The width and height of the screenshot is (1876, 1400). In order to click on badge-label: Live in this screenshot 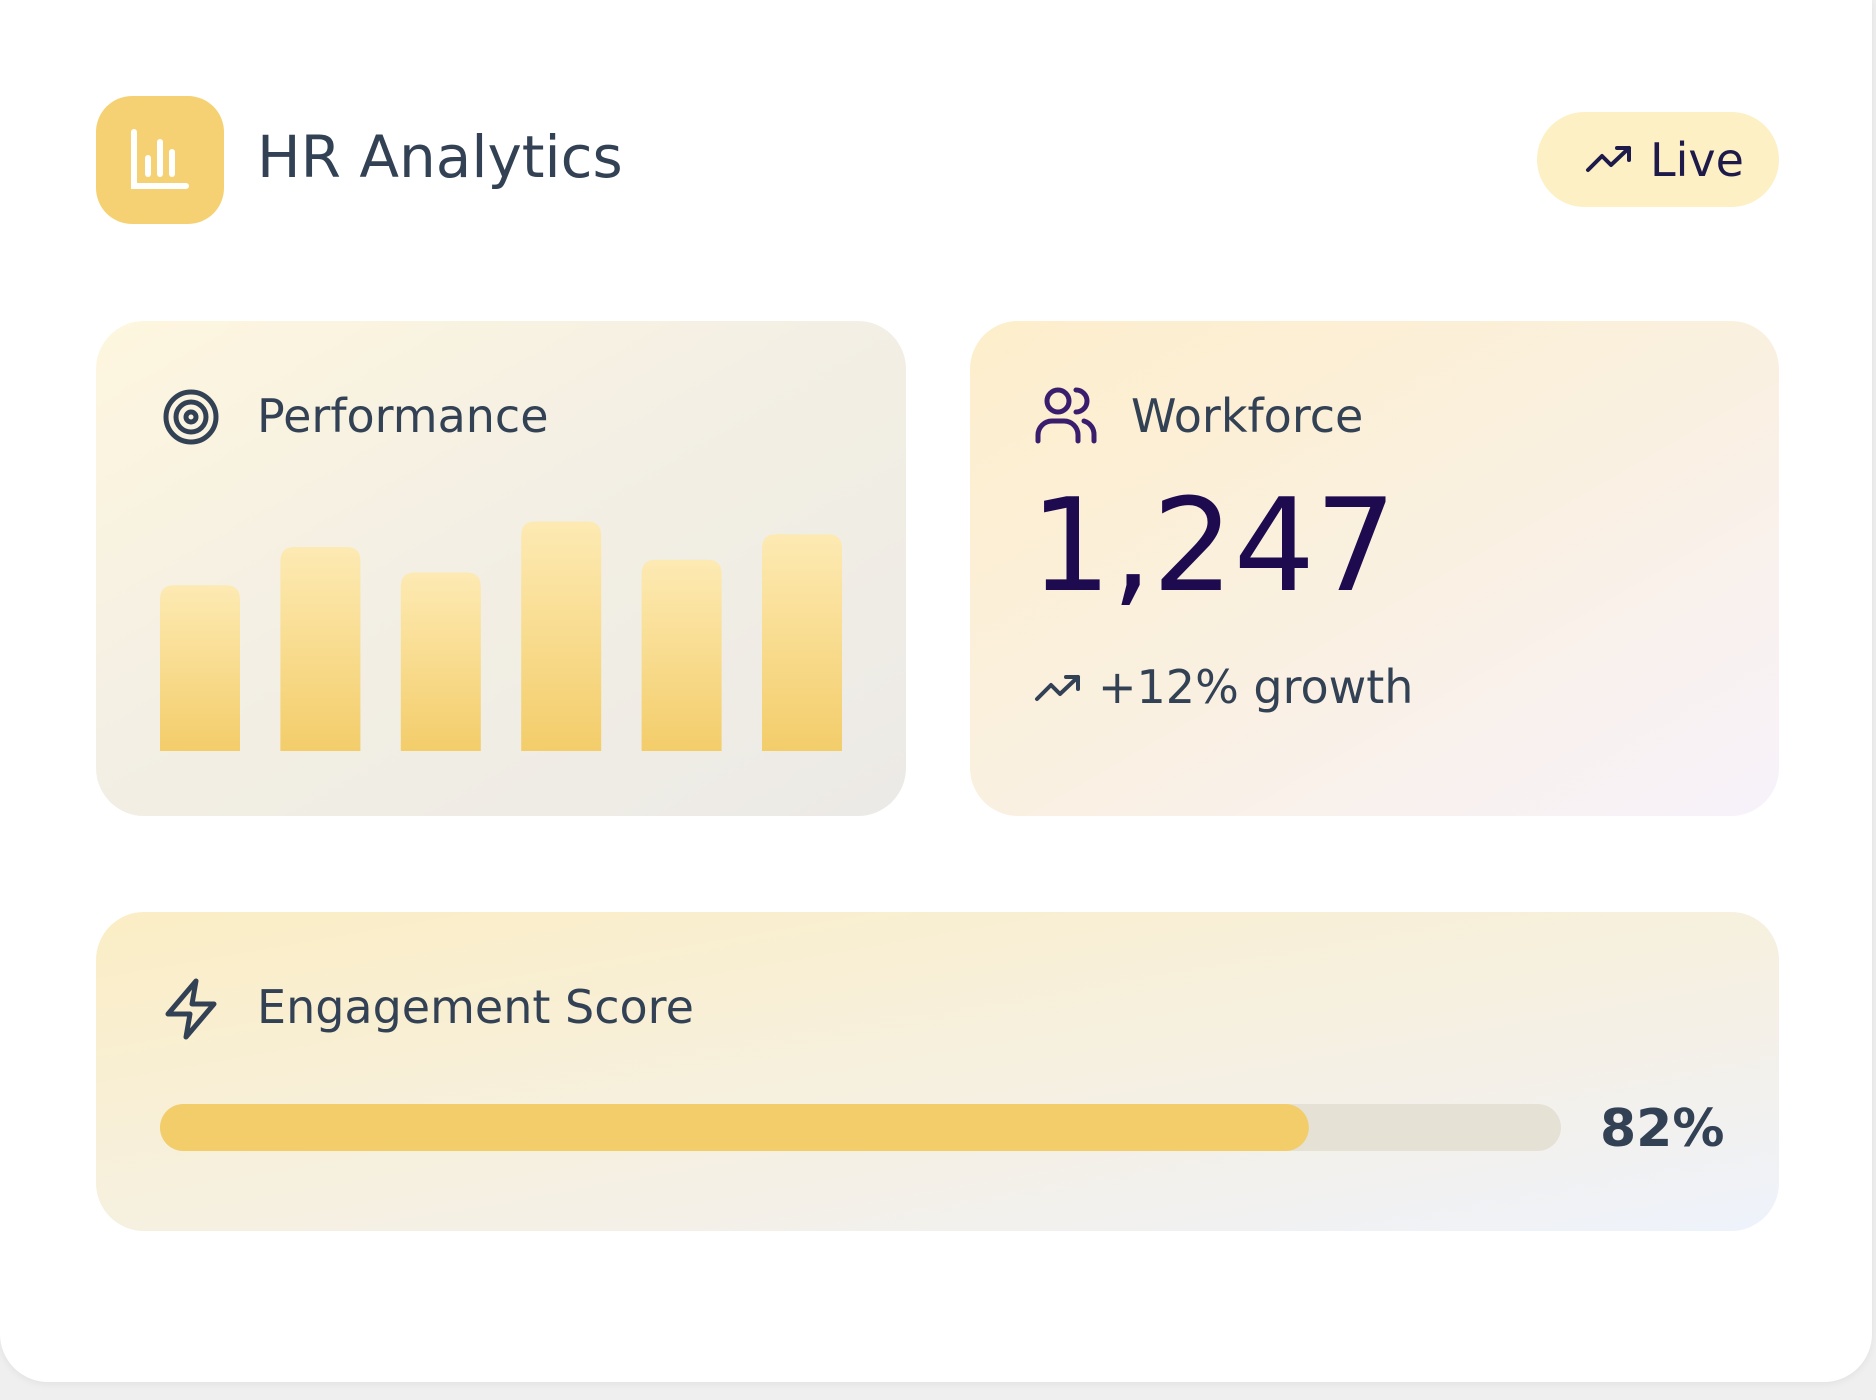, I will do `click(1697, 160)`.